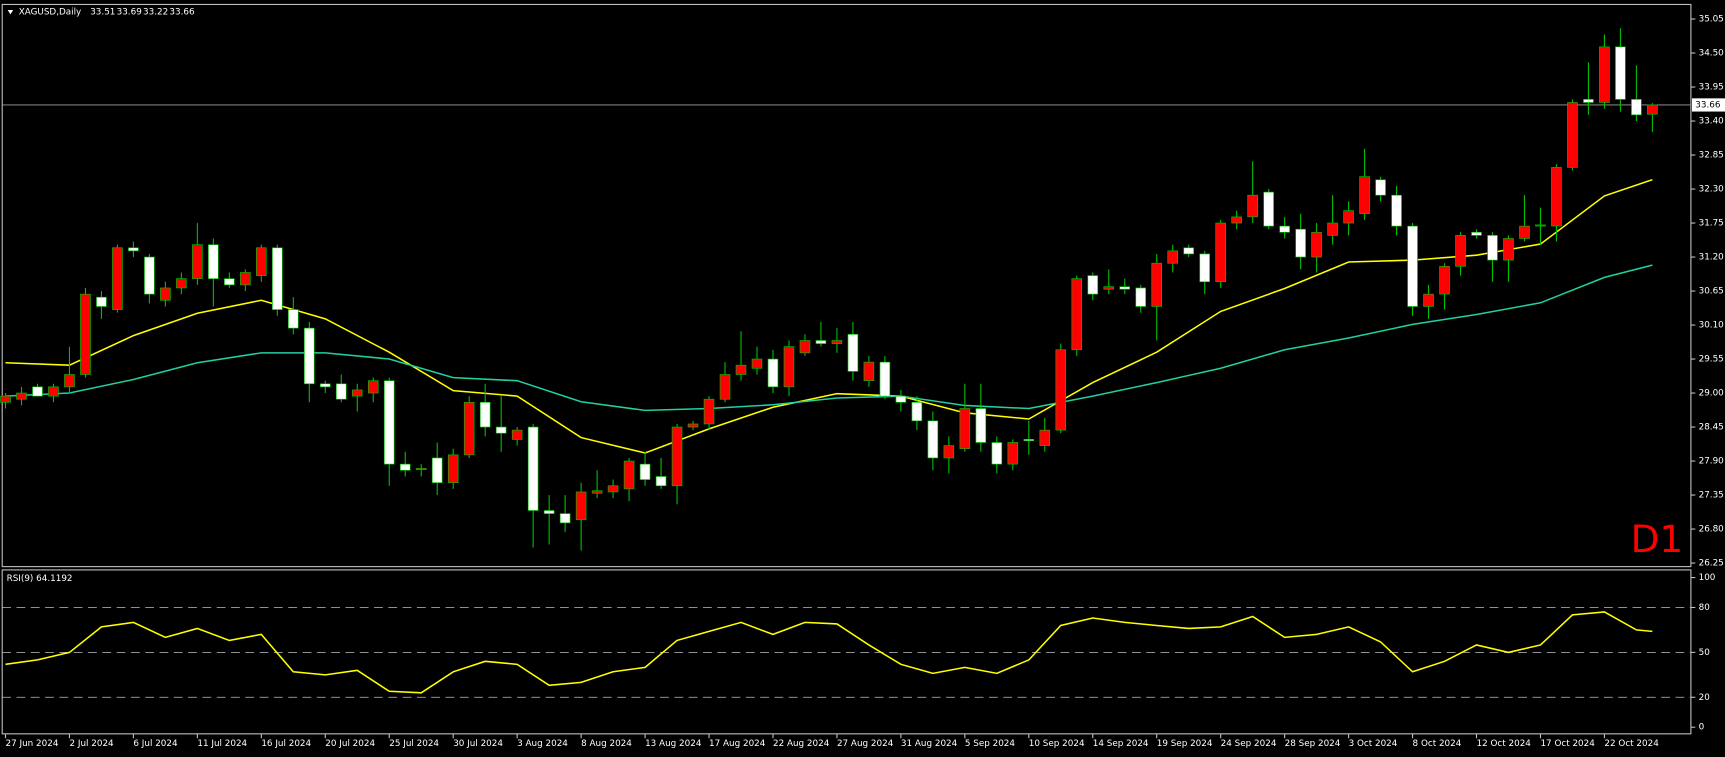 This screenshot has height=757, width=1725. I want to click on y-tick-label: 20, so click(1705, 698).